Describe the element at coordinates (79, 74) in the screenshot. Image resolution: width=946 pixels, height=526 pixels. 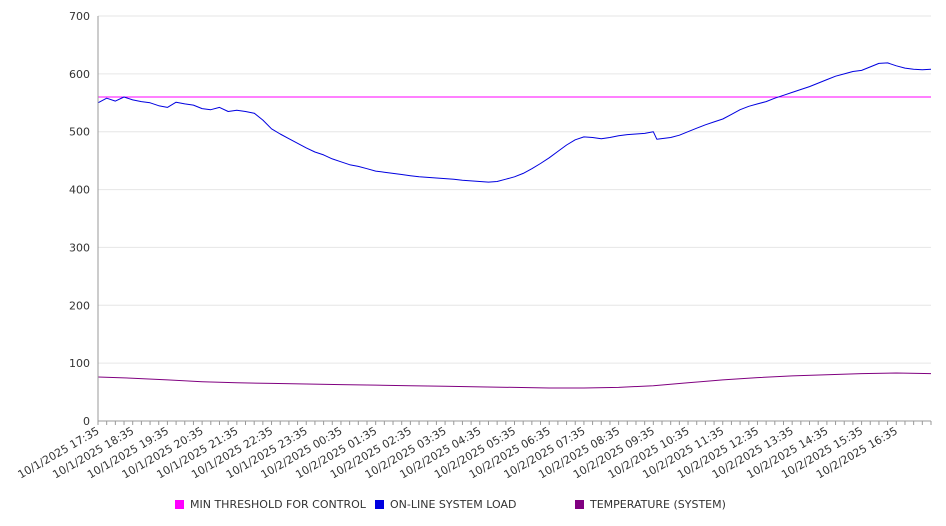
I see `y-tick-label: 600` at that location.